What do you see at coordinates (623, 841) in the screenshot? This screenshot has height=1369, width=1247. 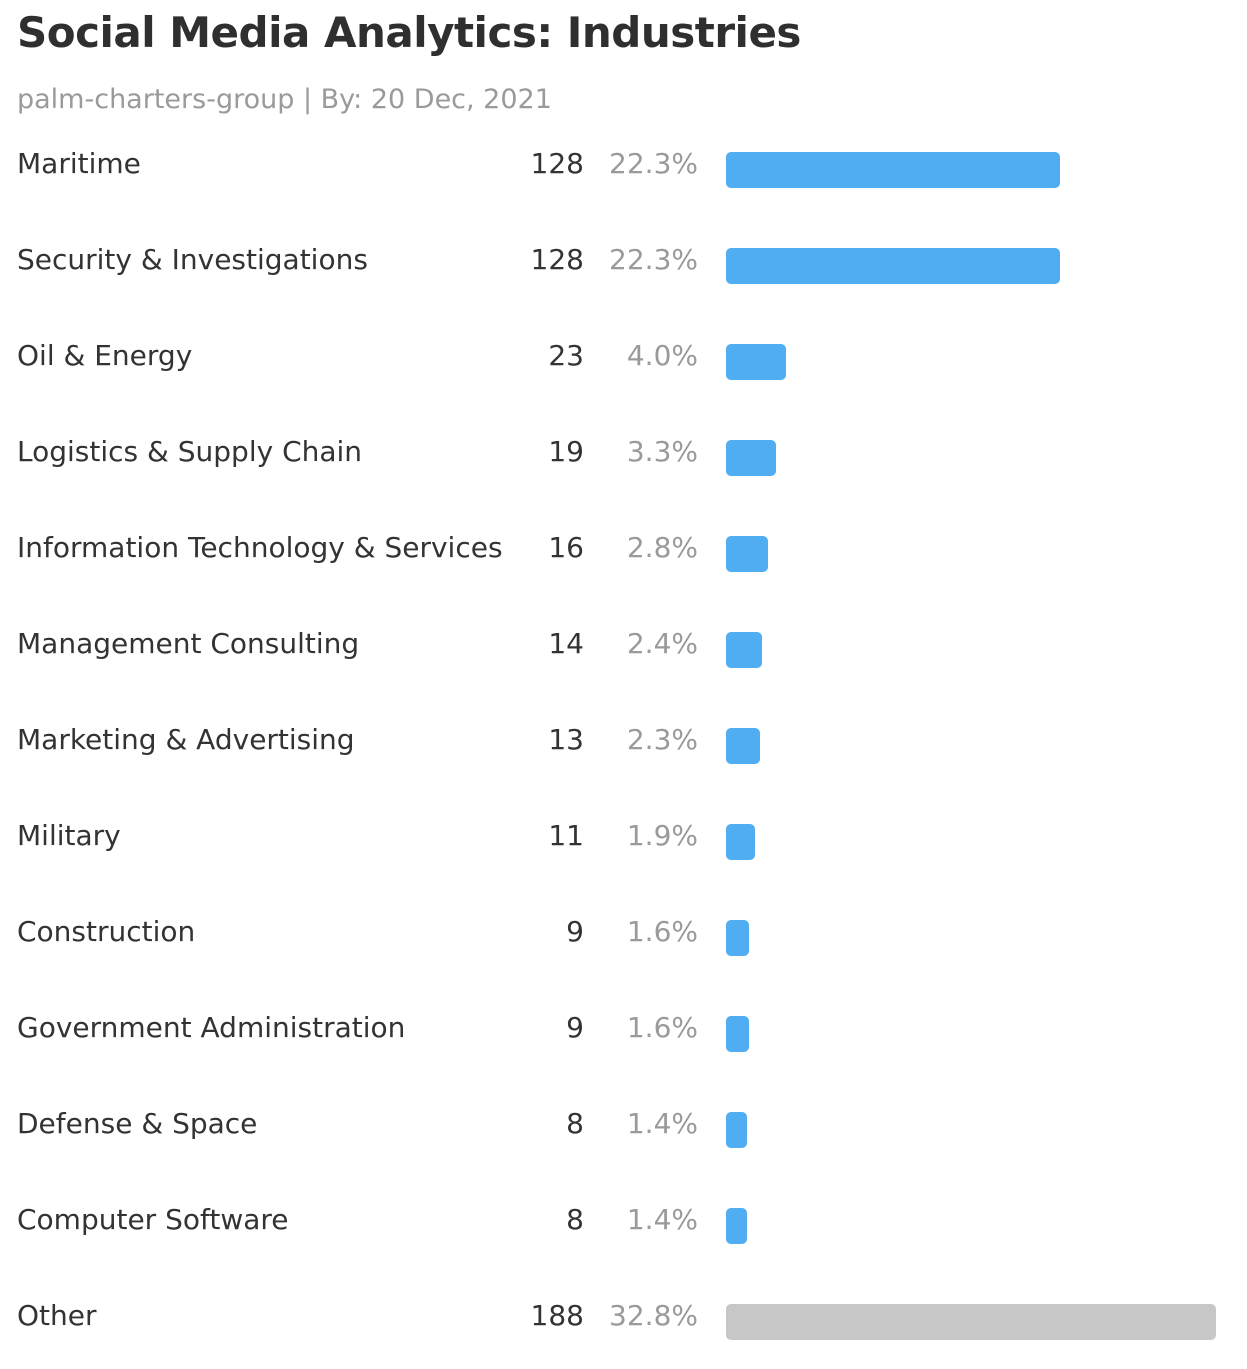 I see `industry-row-military: Military 11 1.9%` at bounding box center [623, 841].